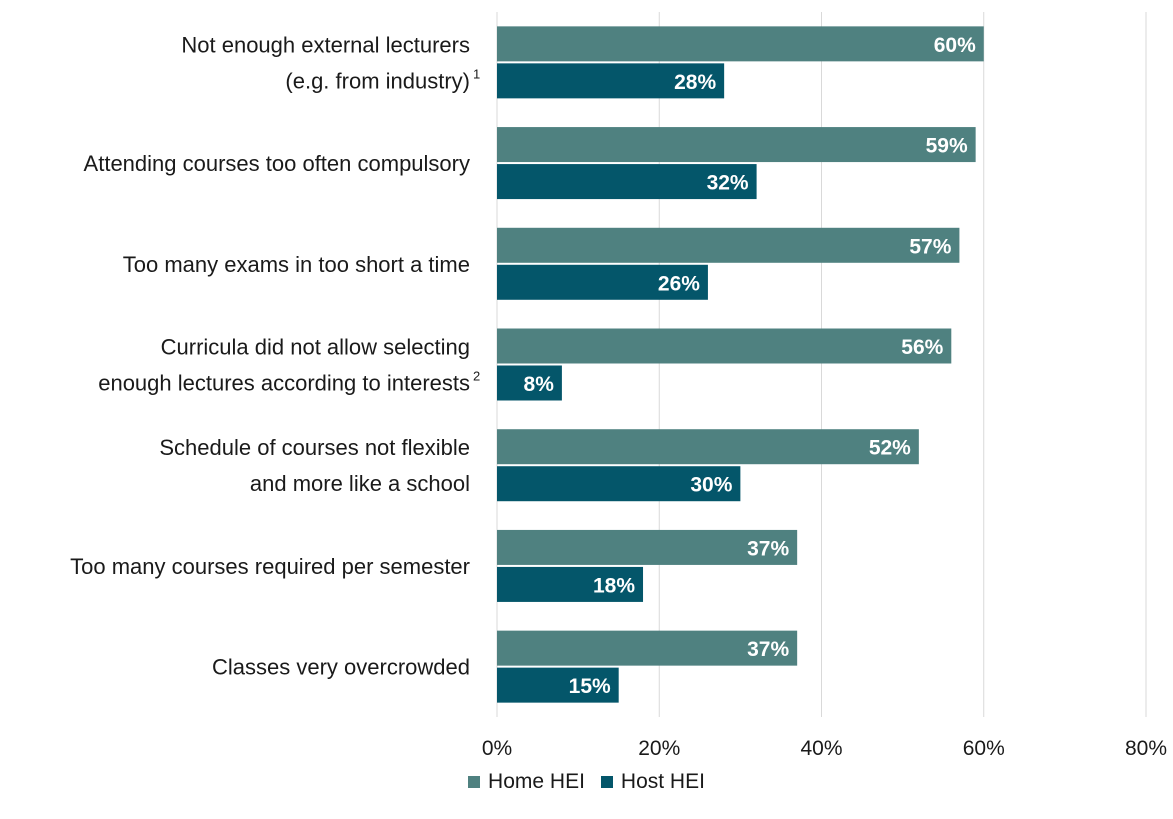  Describe the element at coordinates (606, 782) in the screenshot. I see `legend-swatch-host` at that location.